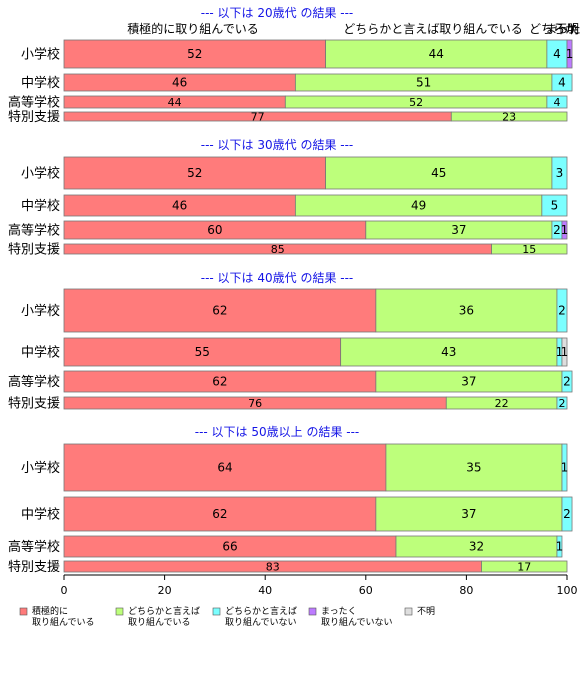 Image resolution: width=580 pixels, height=694 pixels. Describe the element at coordinates (277, 13) in the screenshot. I see `group-title: --- 以下は 20歳代 の結果 ---` at that location.